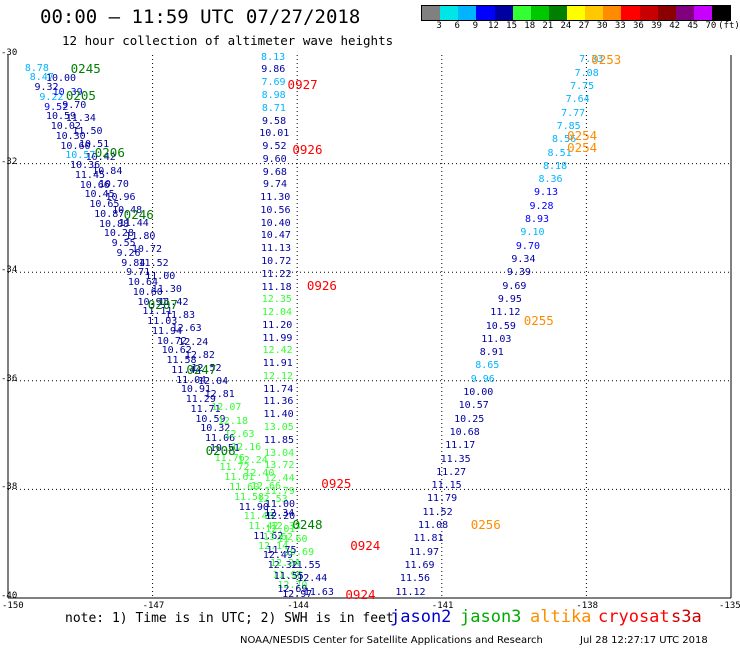  I want to click on wave-height-value: 9.74, so click(275, 185).